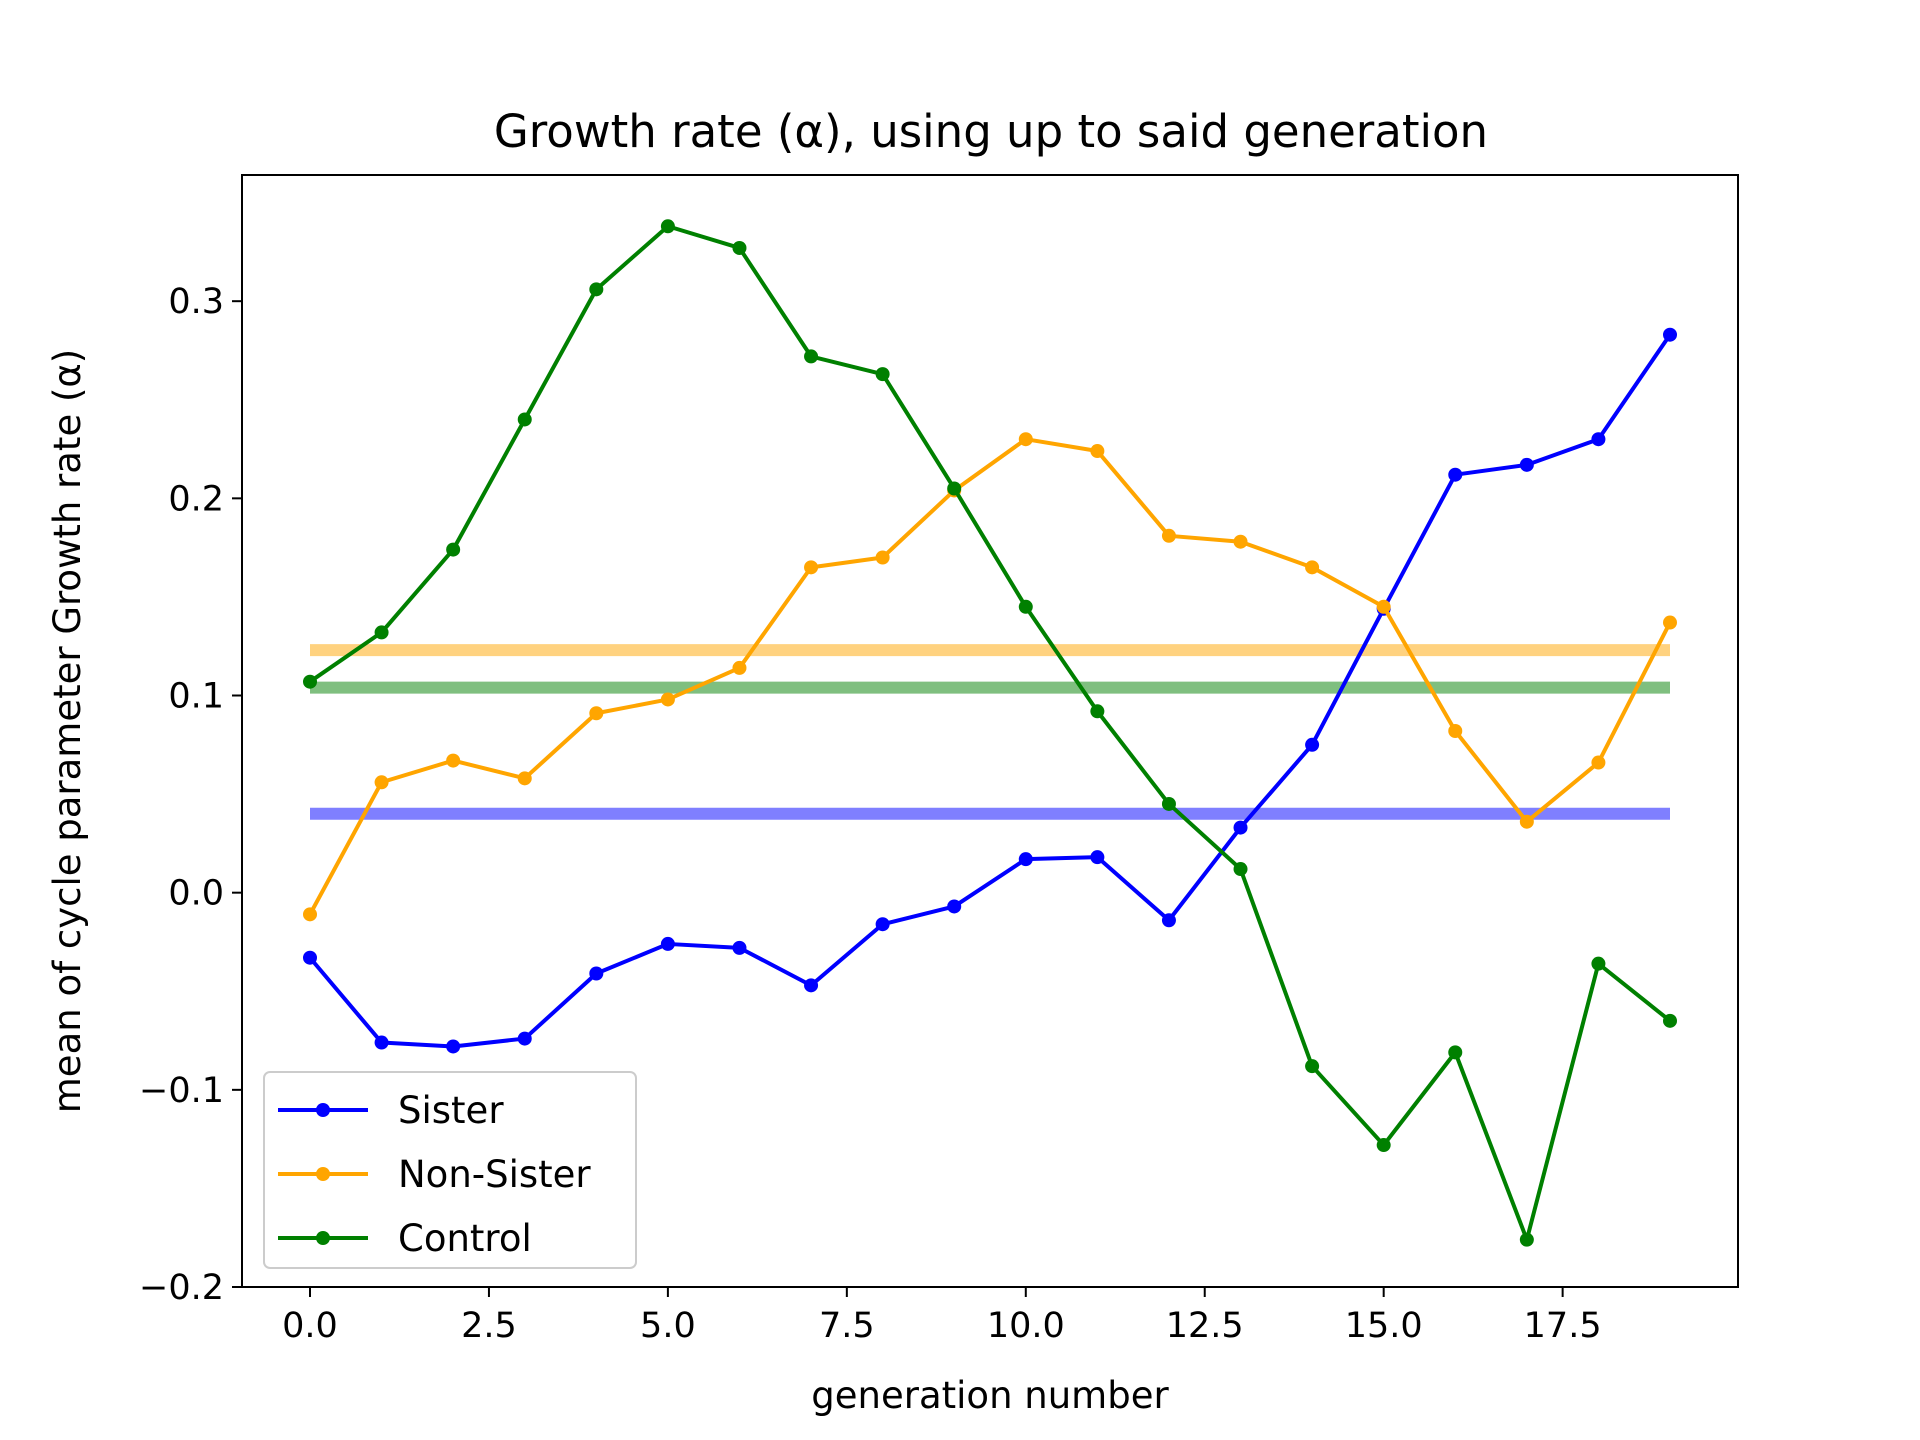 The width and height of the screenshot is (1920, 1440). Describe the element at coordinates (181, 1091) in the screenshot. I see `y-tick-label: −0.1` at that location.